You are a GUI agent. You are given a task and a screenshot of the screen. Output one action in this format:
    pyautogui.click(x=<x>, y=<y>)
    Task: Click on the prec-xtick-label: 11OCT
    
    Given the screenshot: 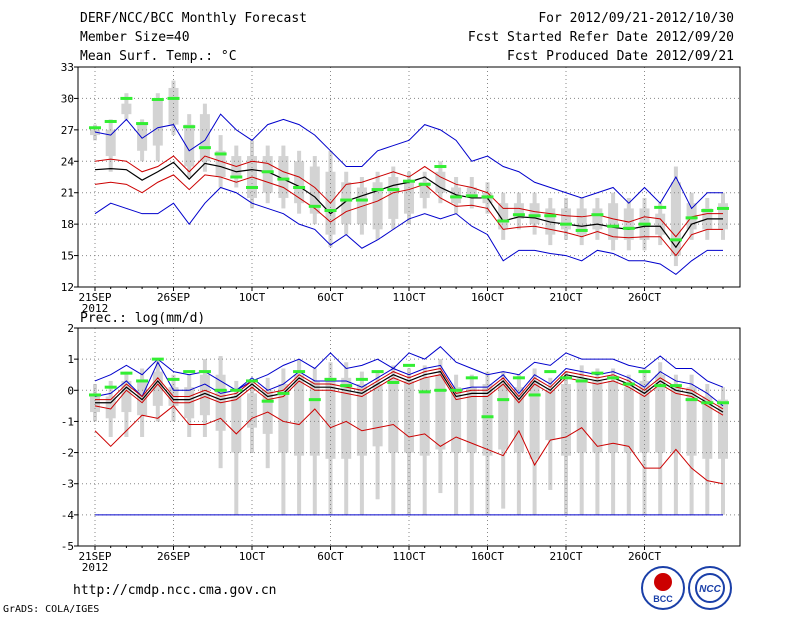 What is the action you would take?
    pyautogui.click(x=408, y=556)
    